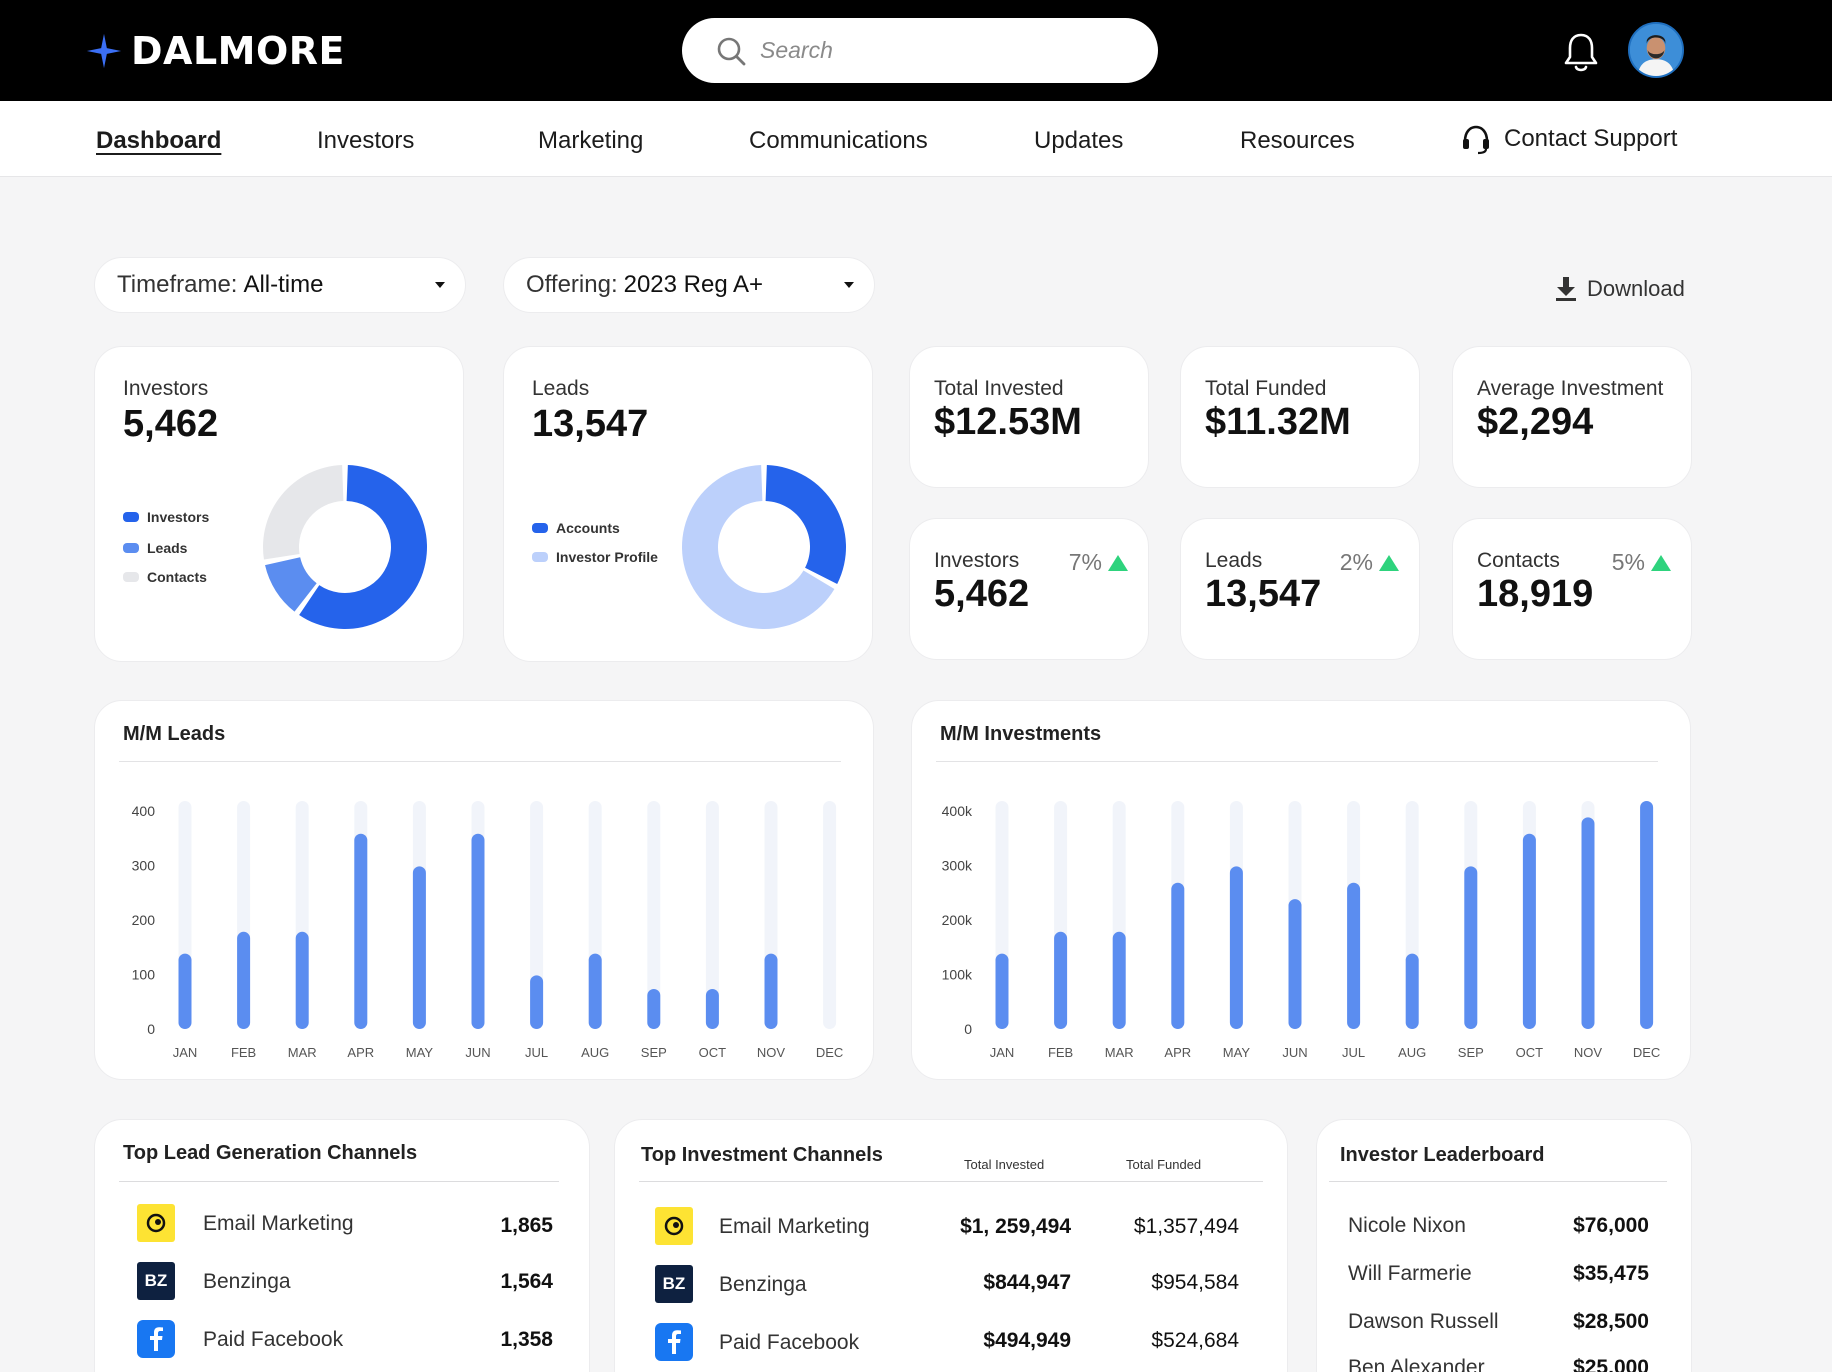 This screenshot has height=1372, width=1832. I want to click on bar-track, so click(830, 915).